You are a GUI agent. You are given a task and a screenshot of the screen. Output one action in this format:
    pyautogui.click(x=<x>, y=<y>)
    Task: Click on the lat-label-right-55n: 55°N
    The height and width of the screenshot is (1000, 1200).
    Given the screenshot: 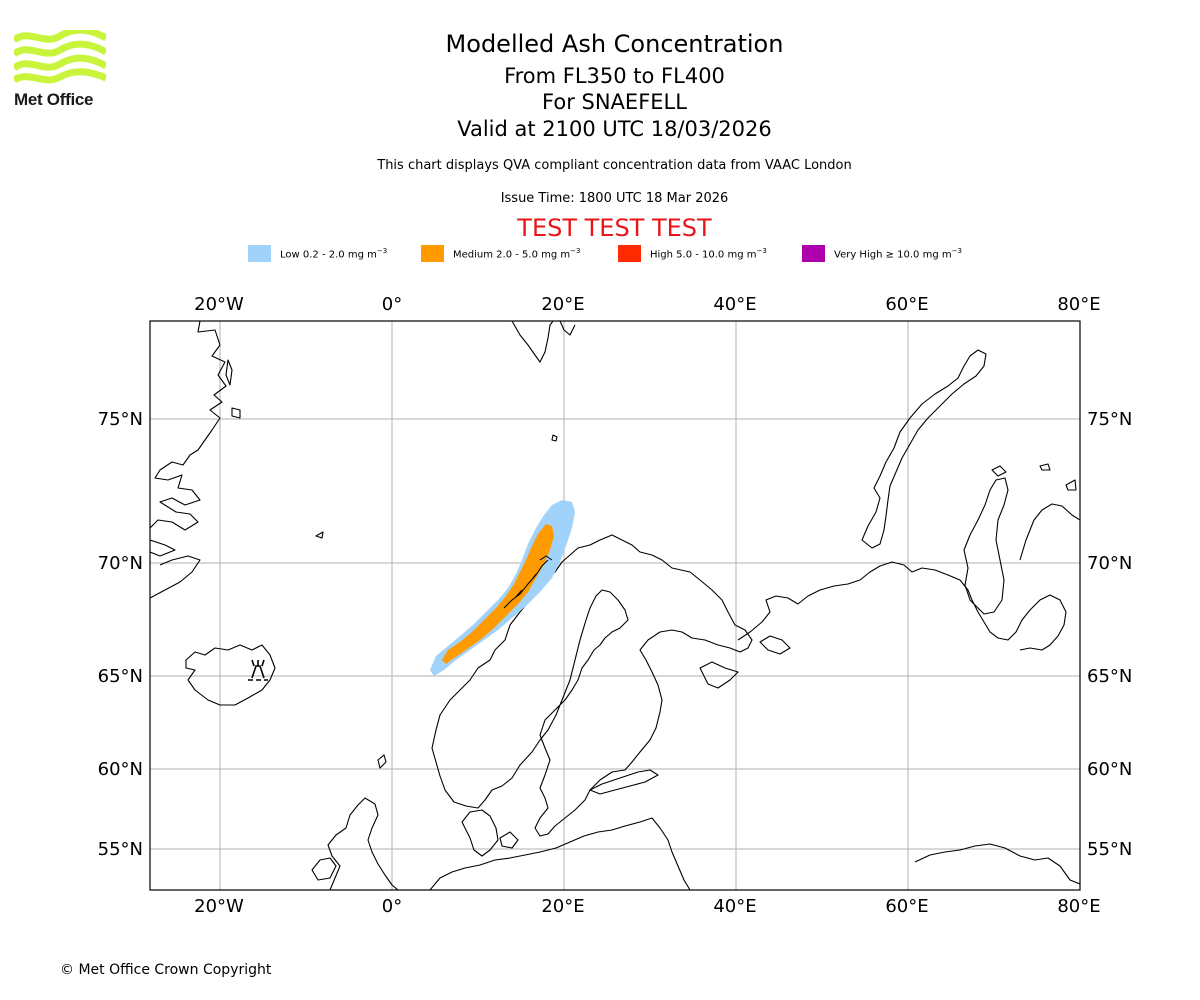 What is the action you would take?
    pyautogui.click(x=1109, y=849)
    